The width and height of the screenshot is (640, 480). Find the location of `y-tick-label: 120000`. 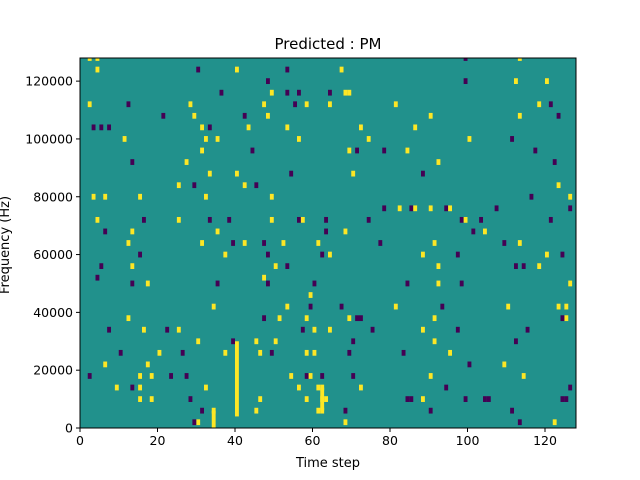

y-tick-label: 120000 is located at coordinates (49, 81).